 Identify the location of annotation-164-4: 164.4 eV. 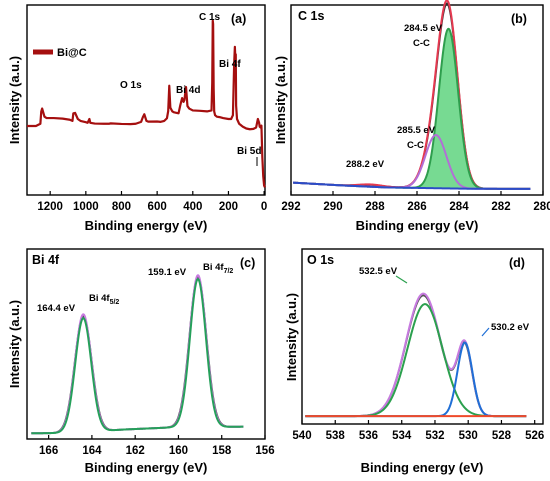
(56, 308).